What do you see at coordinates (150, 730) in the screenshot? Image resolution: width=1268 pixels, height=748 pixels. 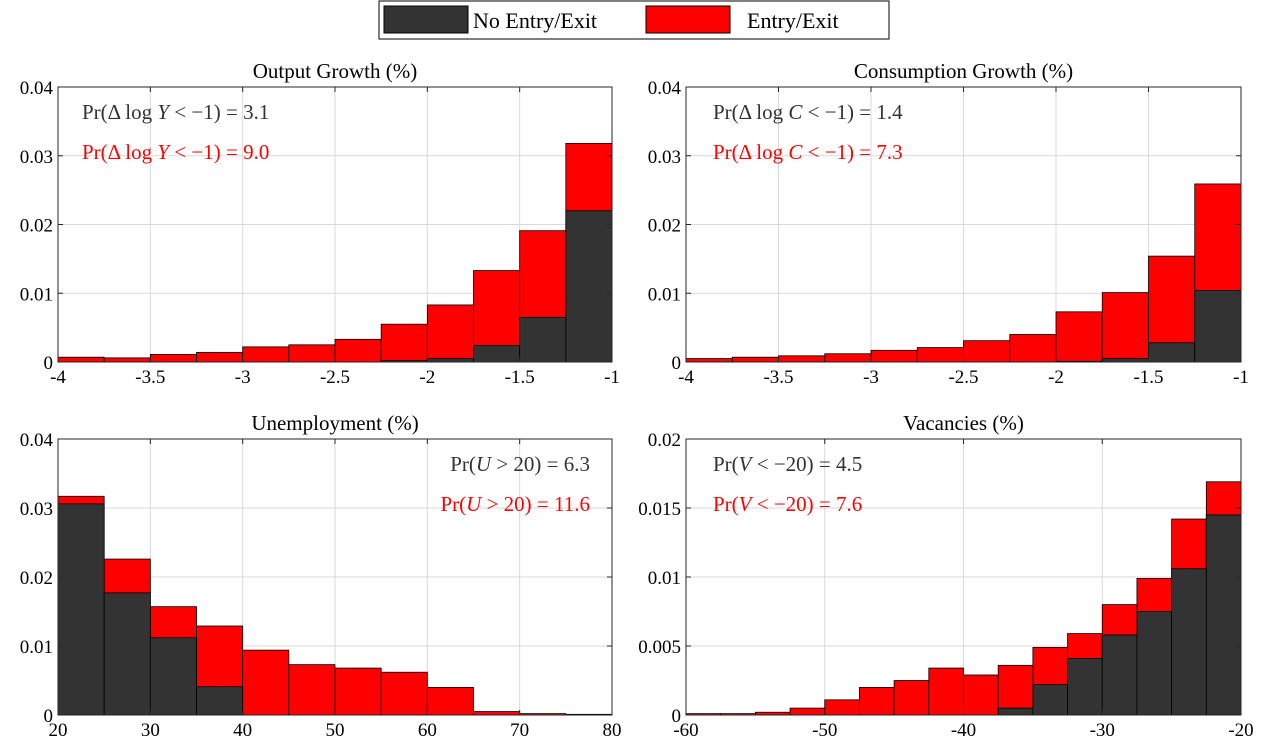 I see `x-tick-label: 30` at bounding box center [150, 730].